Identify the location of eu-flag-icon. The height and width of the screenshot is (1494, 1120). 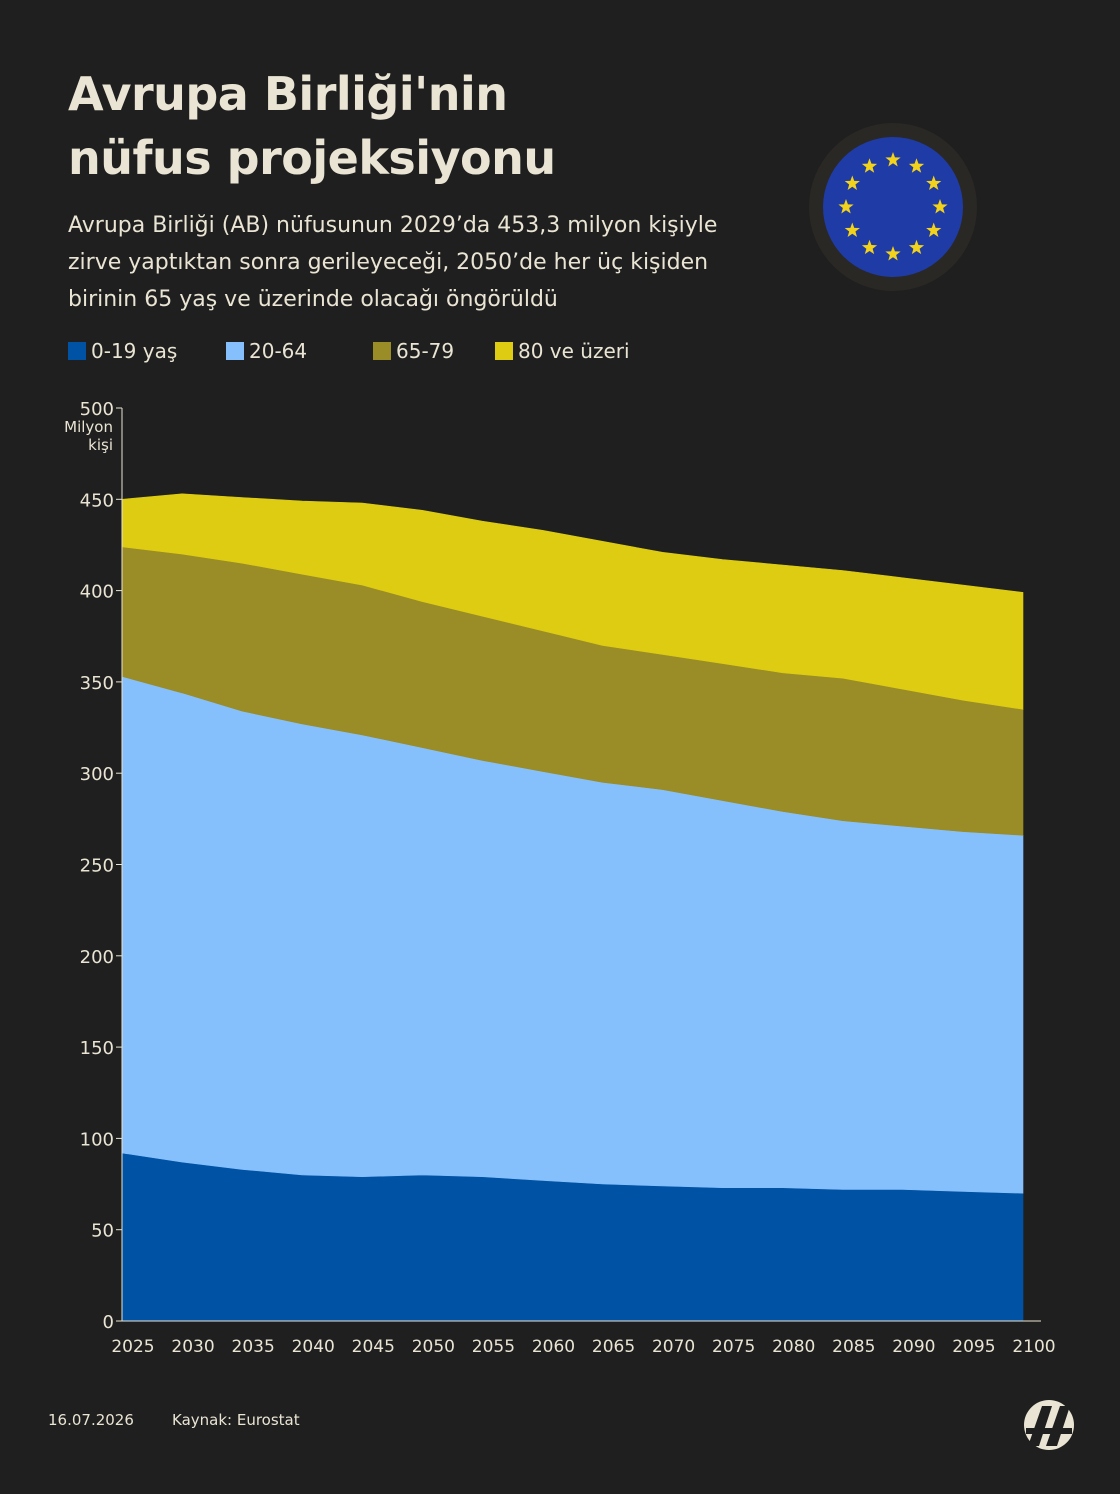
(893, 207).